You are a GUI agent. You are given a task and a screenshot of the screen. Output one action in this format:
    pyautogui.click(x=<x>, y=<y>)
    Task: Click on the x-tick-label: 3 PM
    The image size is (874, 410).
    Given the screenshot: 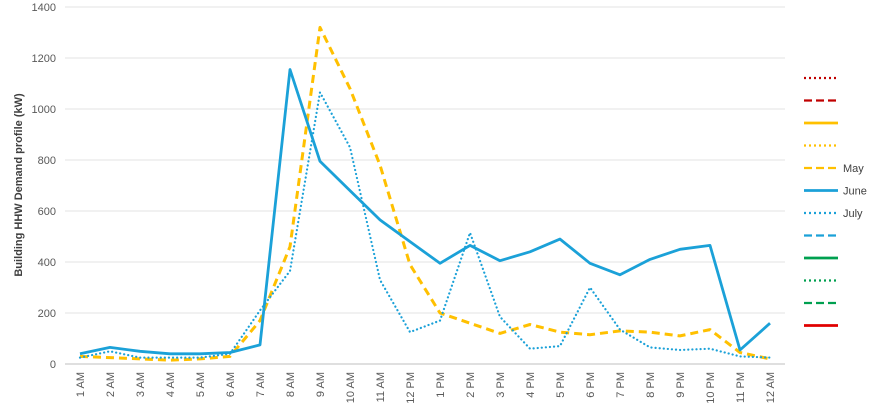 What is the action you would take?
    pyautogui.click(x=501, y=385)
    